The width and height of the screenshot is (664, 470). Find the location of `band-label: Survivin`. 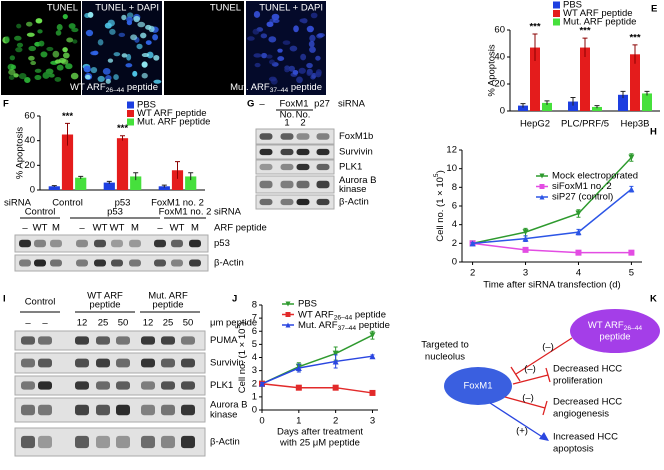

band-label: Survivin is located at coordinates (227, 363).